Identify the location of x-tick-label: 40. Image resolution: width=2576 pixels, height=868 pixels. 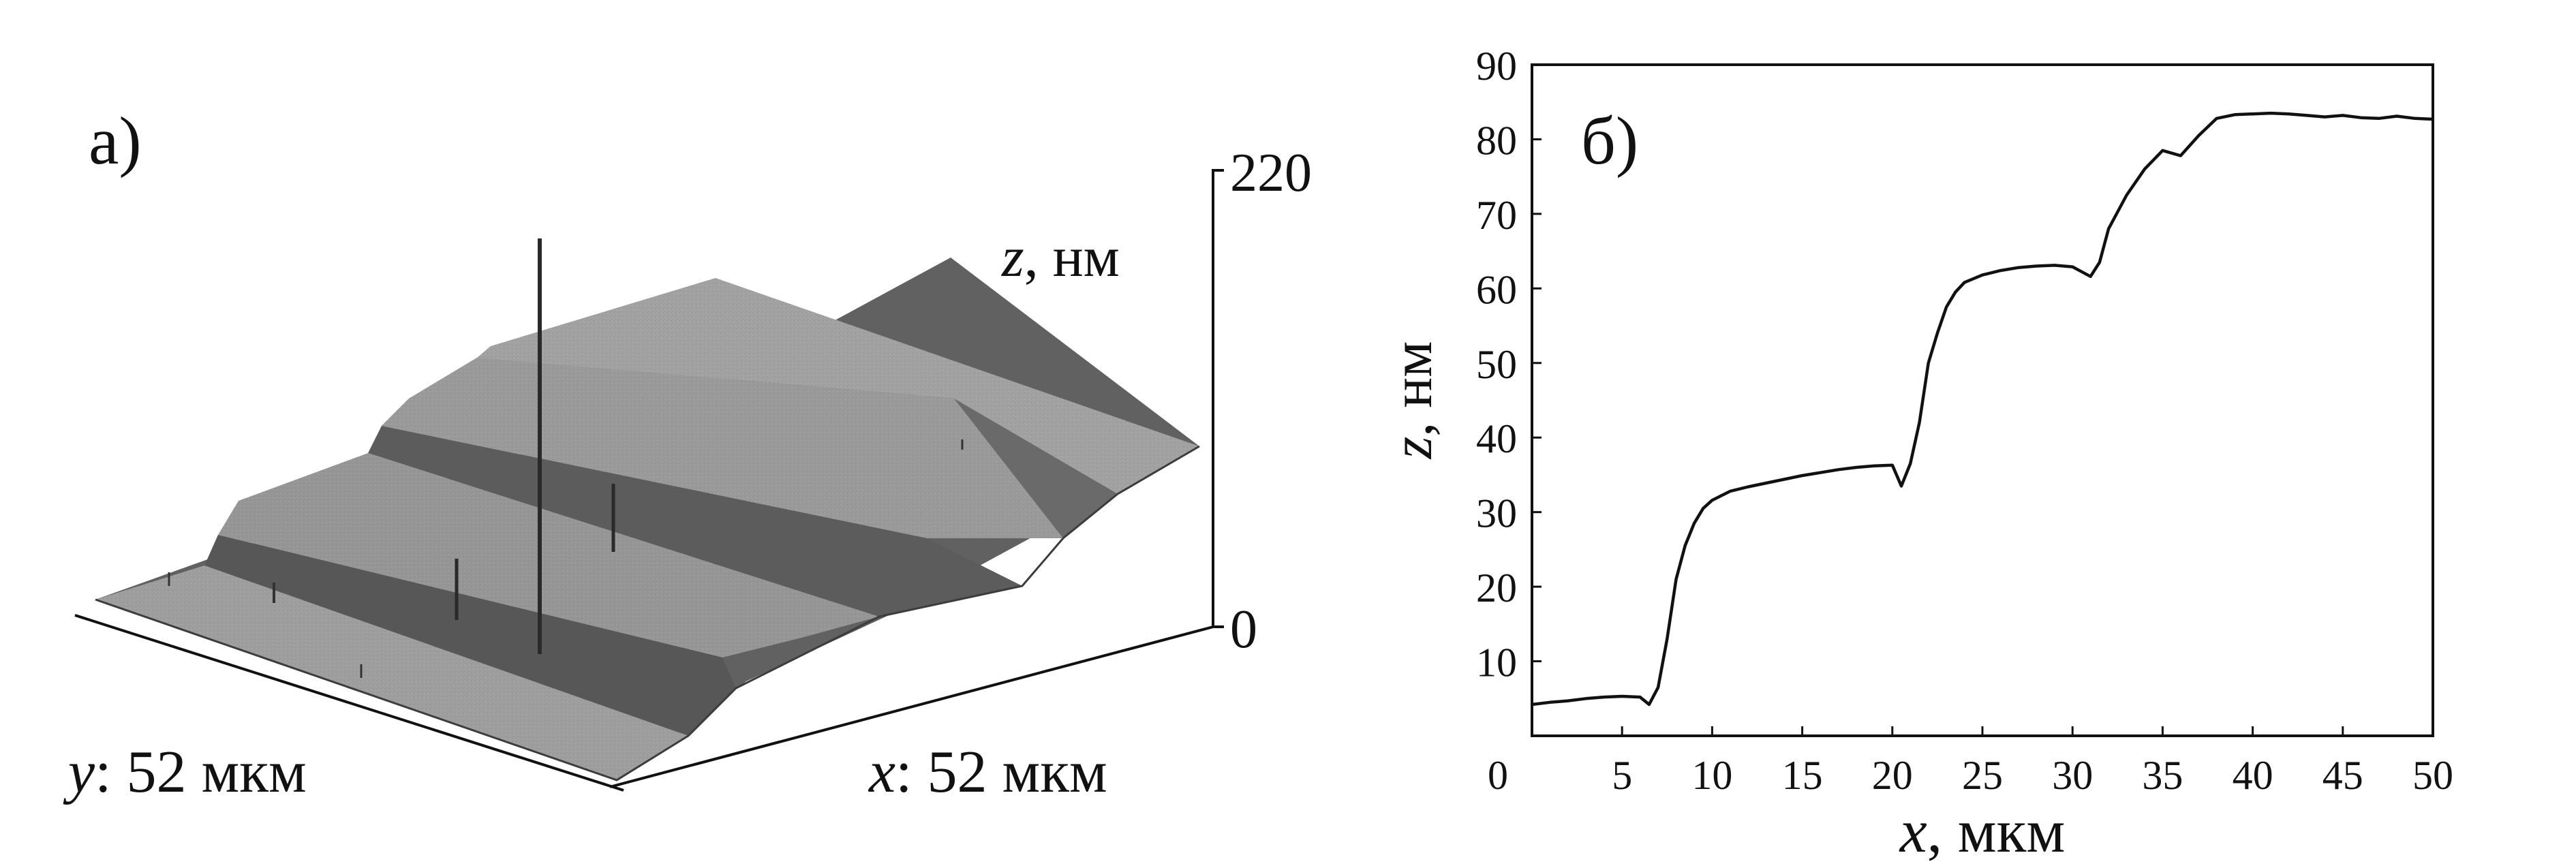
(2253, 775).